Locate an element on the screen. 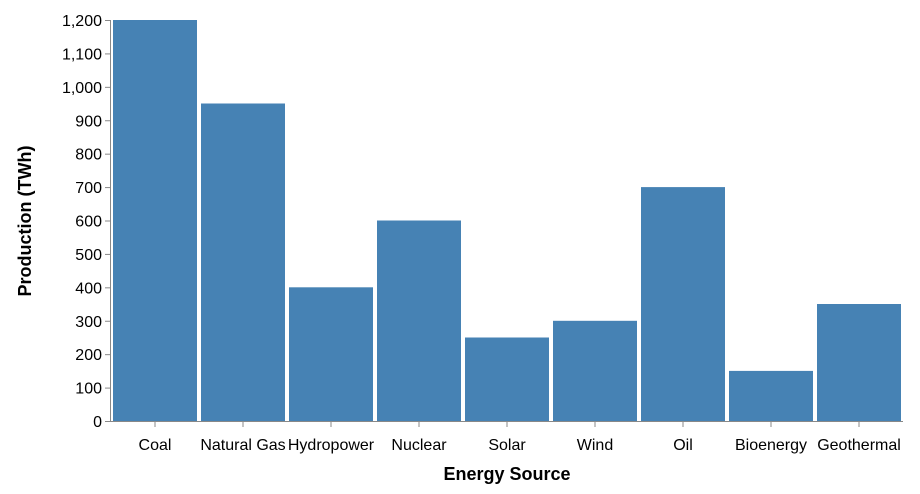 The height and width of the screenshot is (494, 920). bar-coal is located at coordinates (155, 220).